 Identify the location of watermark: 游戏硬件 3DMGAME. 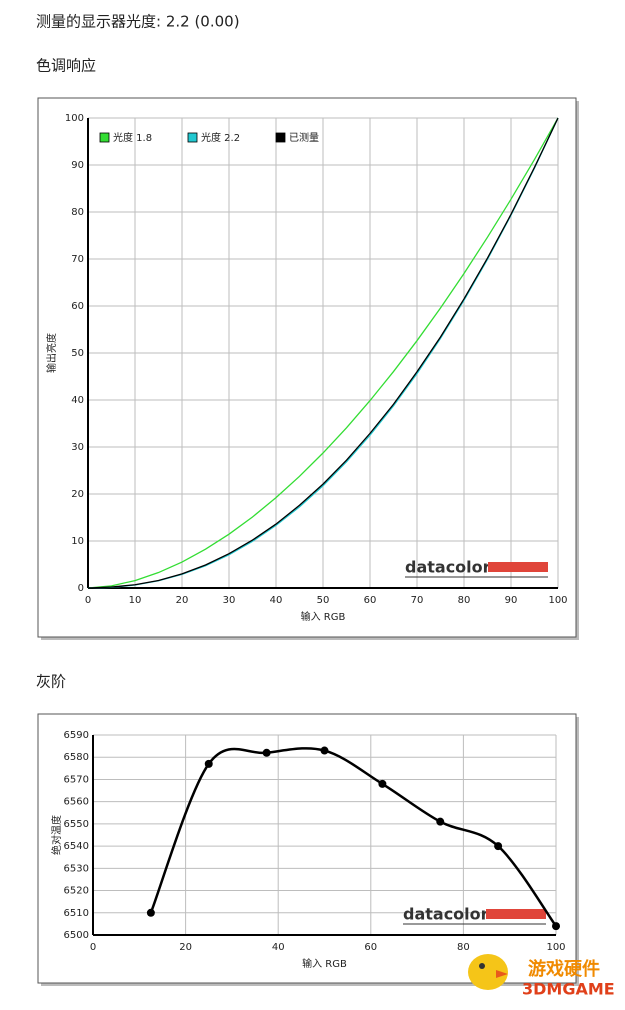
(541, 976).